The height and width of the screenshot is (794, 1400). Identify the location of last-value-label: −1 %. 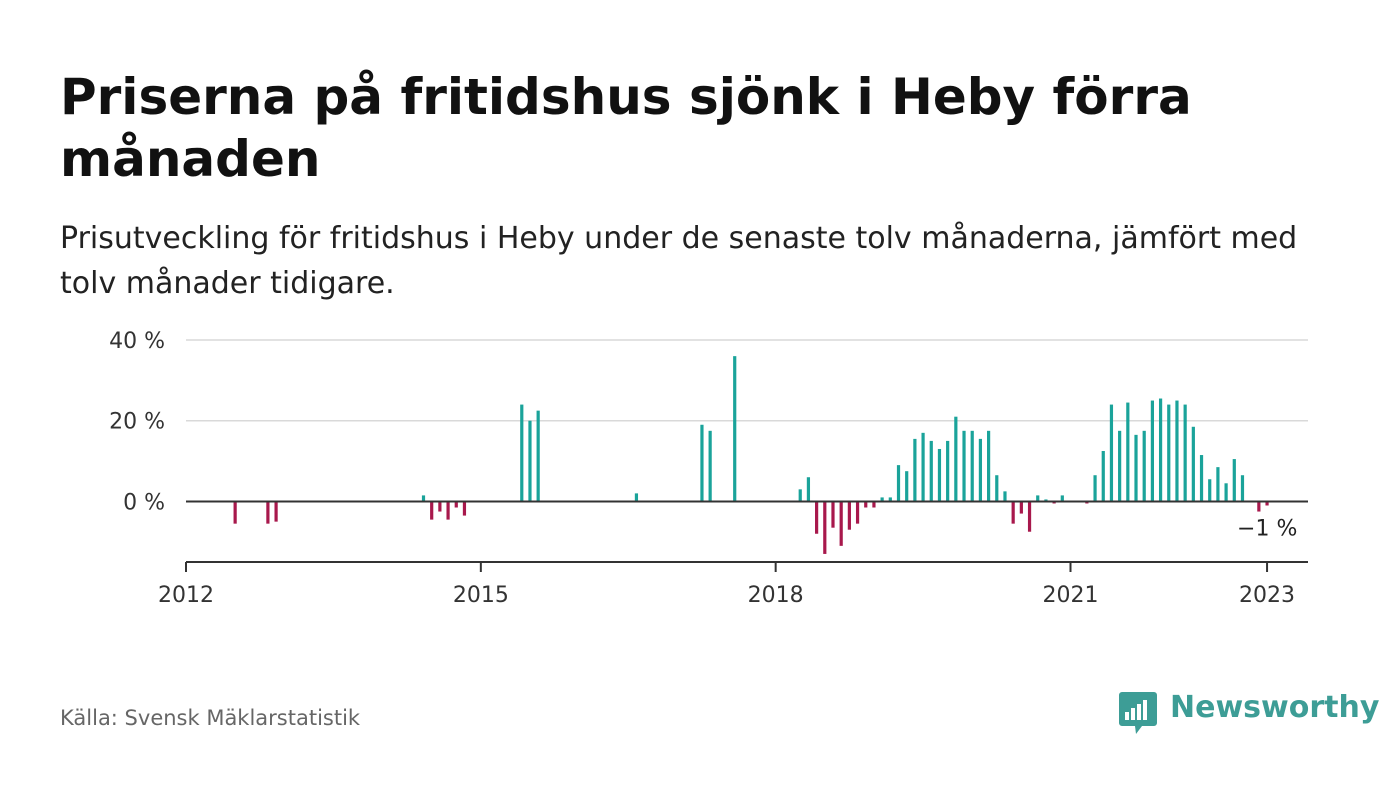
(1267, 528).